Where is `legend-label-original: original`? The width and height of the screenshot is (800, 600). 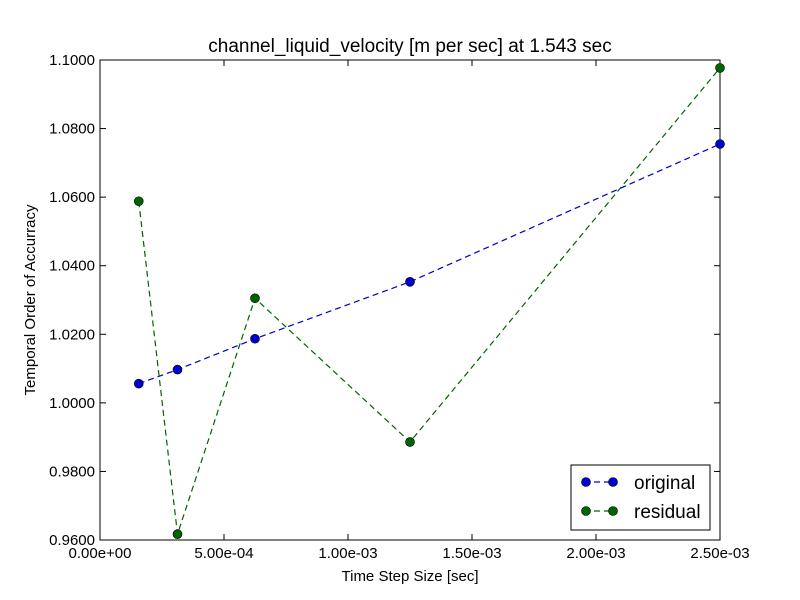 legend-label-original: original is located at coordinates (664, 483).